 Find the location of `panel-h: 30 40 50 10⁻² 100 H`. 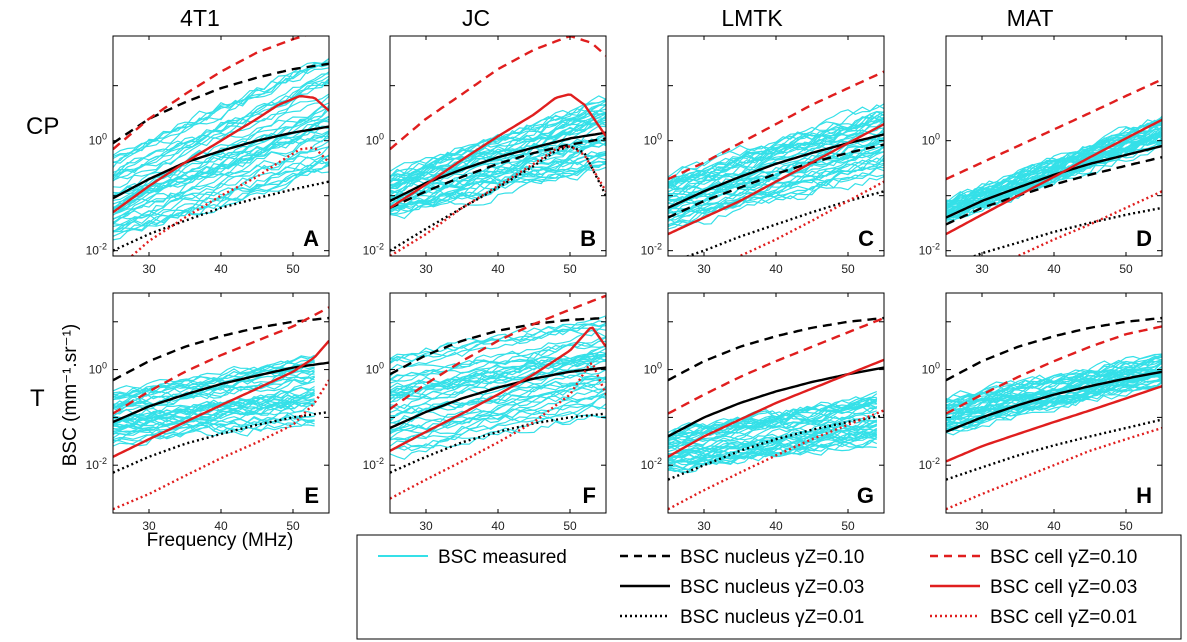

panel-h: 30 40 50 10⁻² 100 H is located at coordinates (1041, 412).